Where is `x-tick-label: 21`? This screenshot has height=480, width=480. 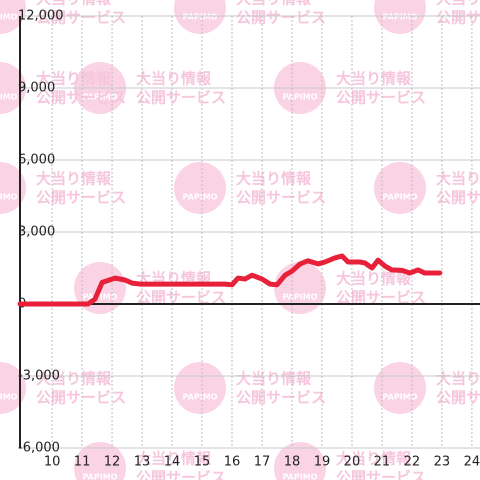
x-tick-label: 21 is located at coordinates (382, 462).